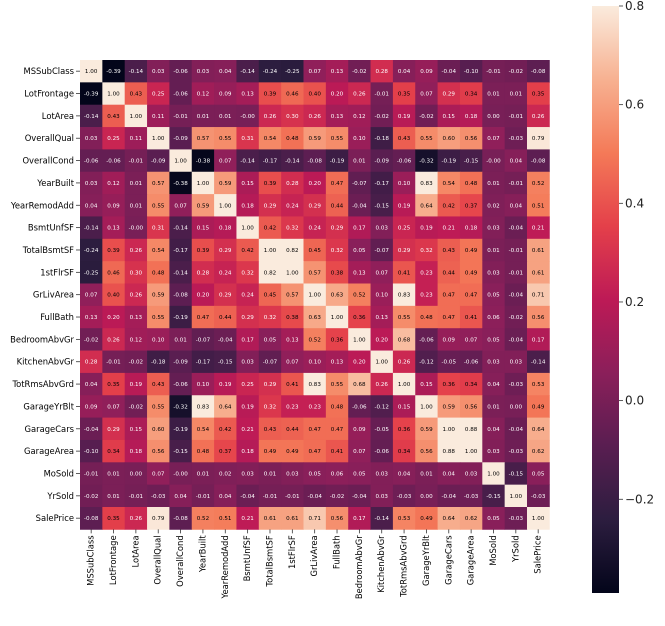 The image size is (665, 626). What do you see at coordinates (270, 385) in the screenshot?
I see `cell-value: 0.29` at bounding box center [270, 385].